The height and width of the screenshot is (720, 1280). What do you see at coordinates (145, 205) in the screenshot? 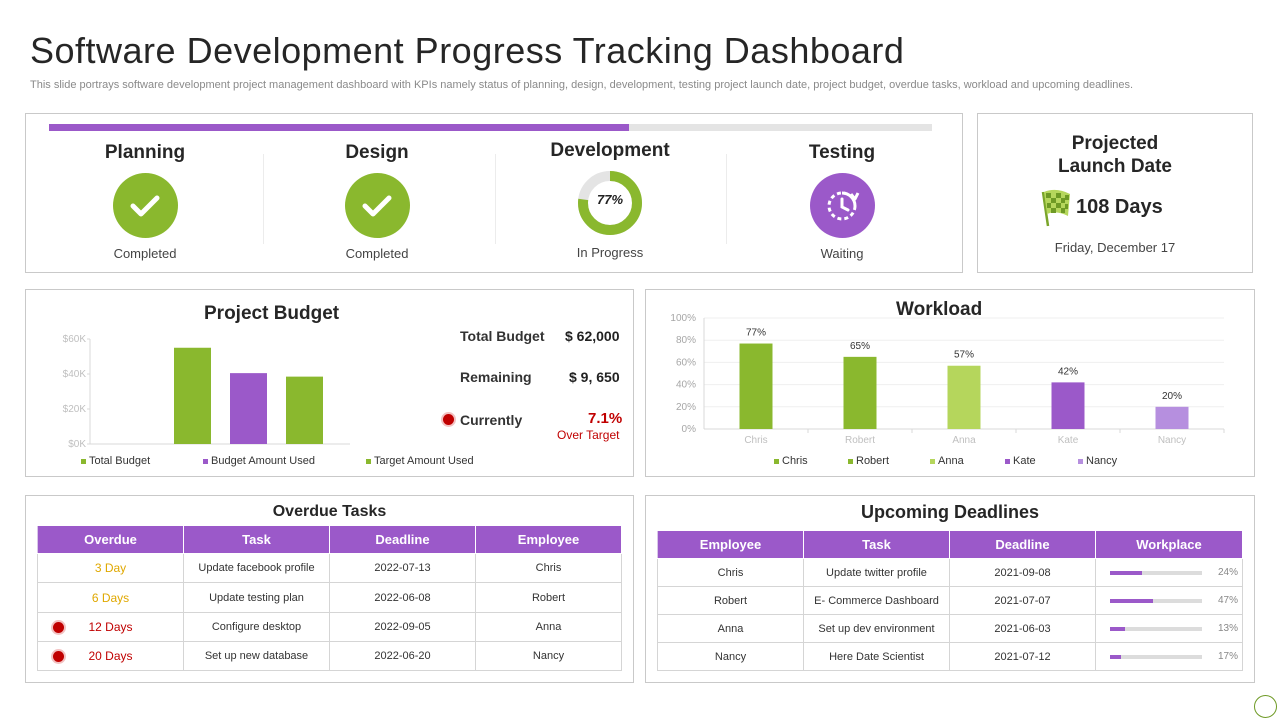
I see `check-icon` at bounding box center [145, 205].